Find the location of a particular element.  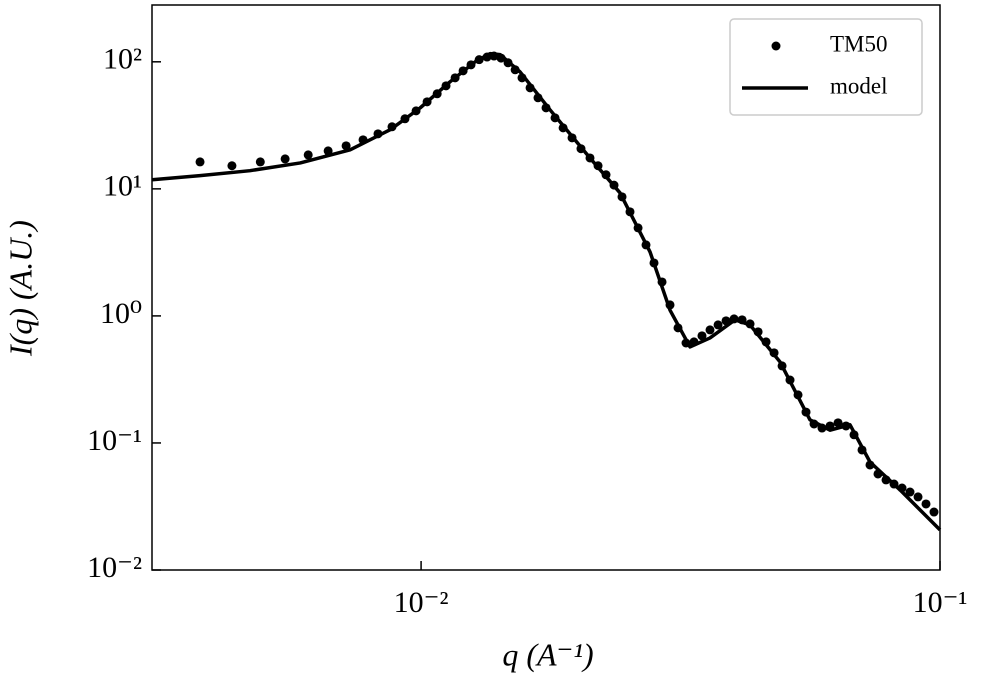

y-tick-label: 10⁻² is located at coordinates (114, 567).